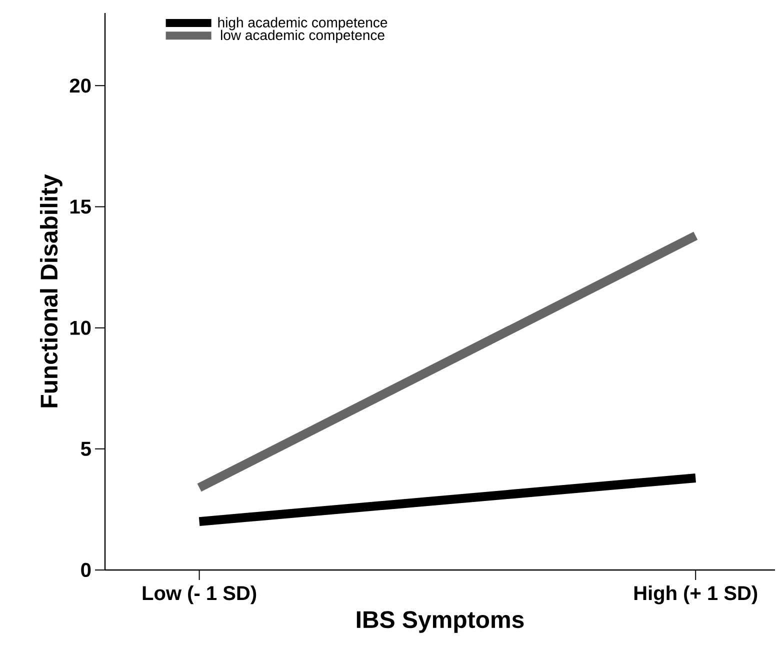 This screenshot has height=660, width=783. What do you see at coordinates (302, 36) in the screenshot?
I see `legend-label: low academic competence` at bounding box center [302, 36].